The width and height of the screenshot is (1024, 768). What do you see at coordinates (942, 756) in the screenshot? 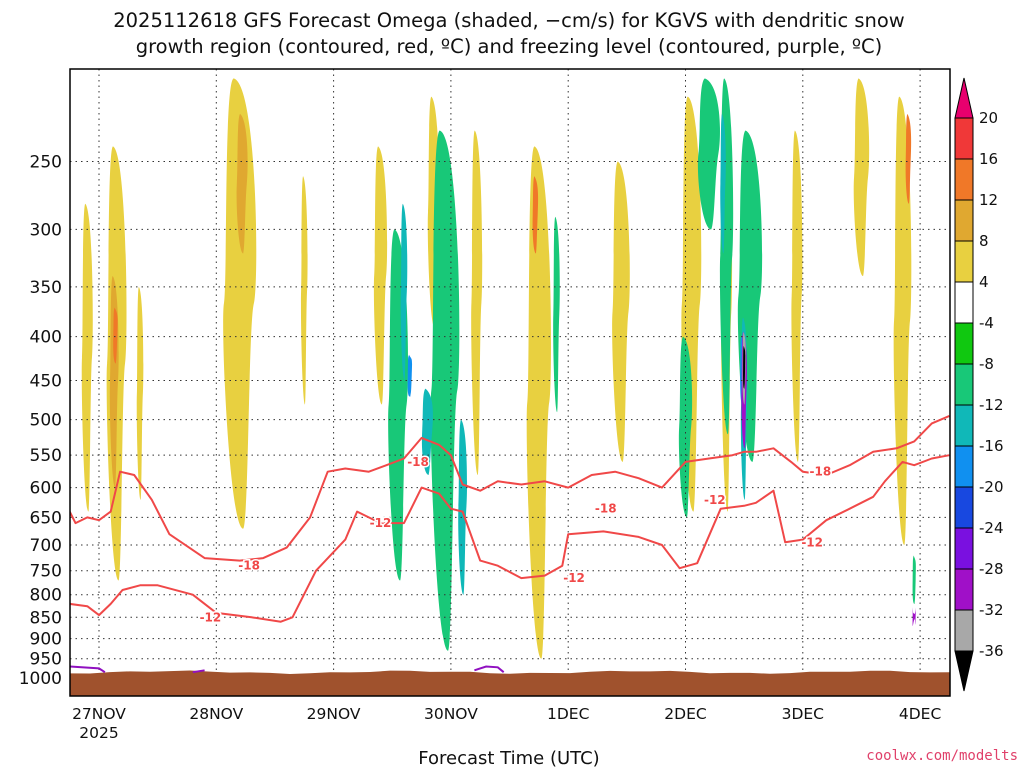
I see `watermark: coolwx.com/modelts` at bounding box center [942, 756].